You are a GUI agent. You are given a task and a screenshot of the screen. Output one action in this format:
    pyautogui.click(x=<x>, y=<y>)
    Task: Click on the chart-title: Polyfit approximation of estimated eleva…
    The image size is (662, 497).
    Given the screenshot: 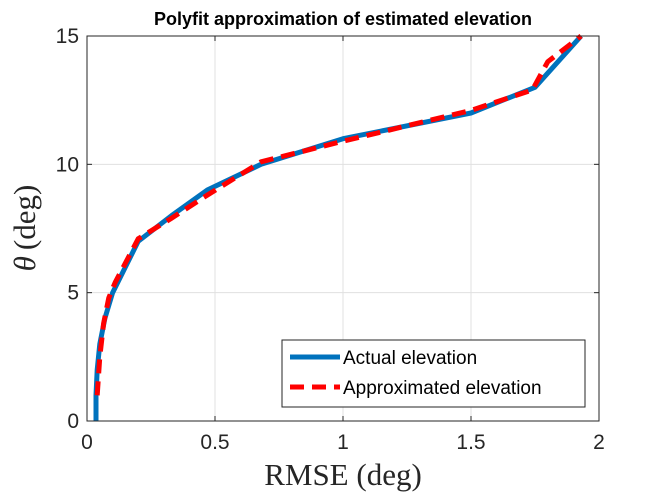 What is the action you would take?
    pyautogui.click(x=343, y=19)
    